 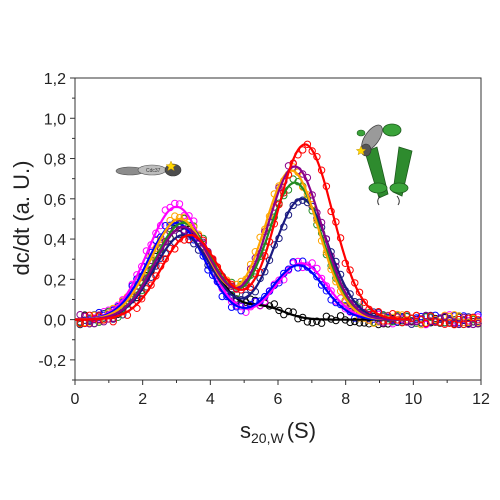 What do you see at coordinates (55, 160) in the screenshot?
I see `y-tick-label: 0,8` at bounding box center [55, 160].